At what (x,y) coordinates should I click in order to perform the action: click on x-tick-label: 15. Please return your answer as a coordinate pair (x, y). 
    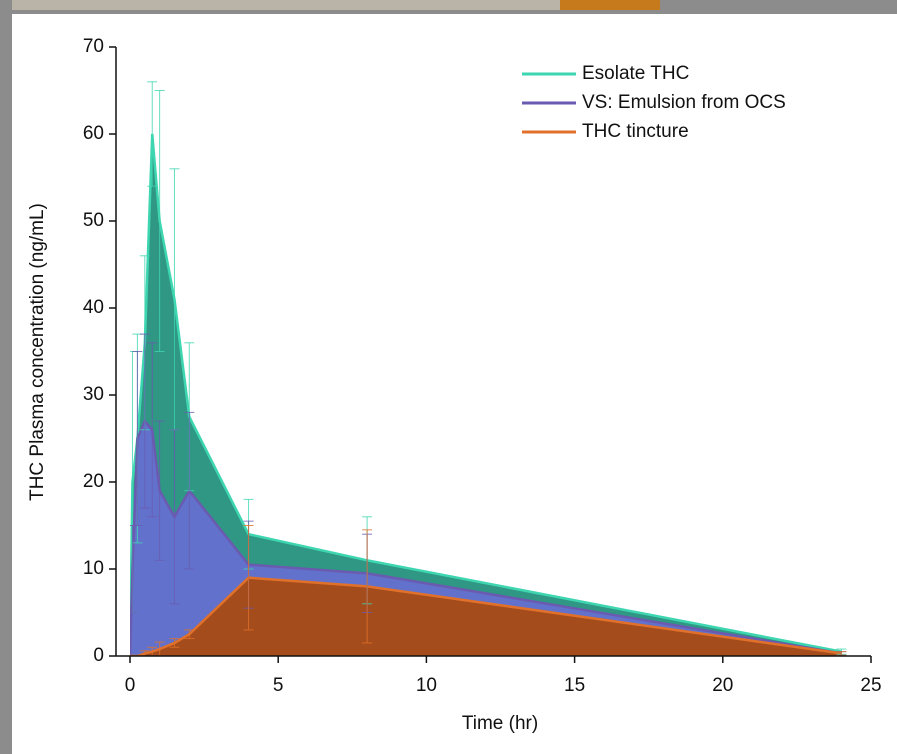
    Looking at the image, I should click on (574, 685).